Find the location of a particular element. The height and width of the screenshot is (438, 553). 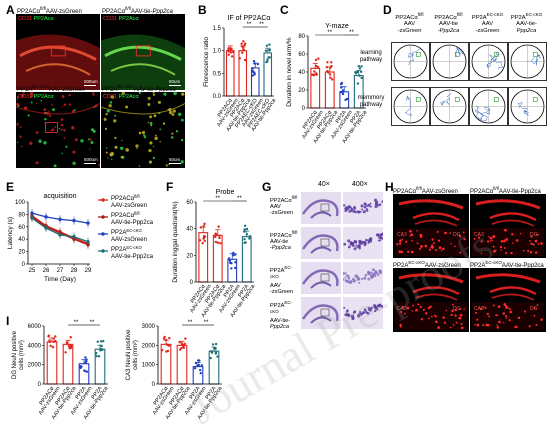

header-text: AAV-tie- is located at coordinates (141, 12).